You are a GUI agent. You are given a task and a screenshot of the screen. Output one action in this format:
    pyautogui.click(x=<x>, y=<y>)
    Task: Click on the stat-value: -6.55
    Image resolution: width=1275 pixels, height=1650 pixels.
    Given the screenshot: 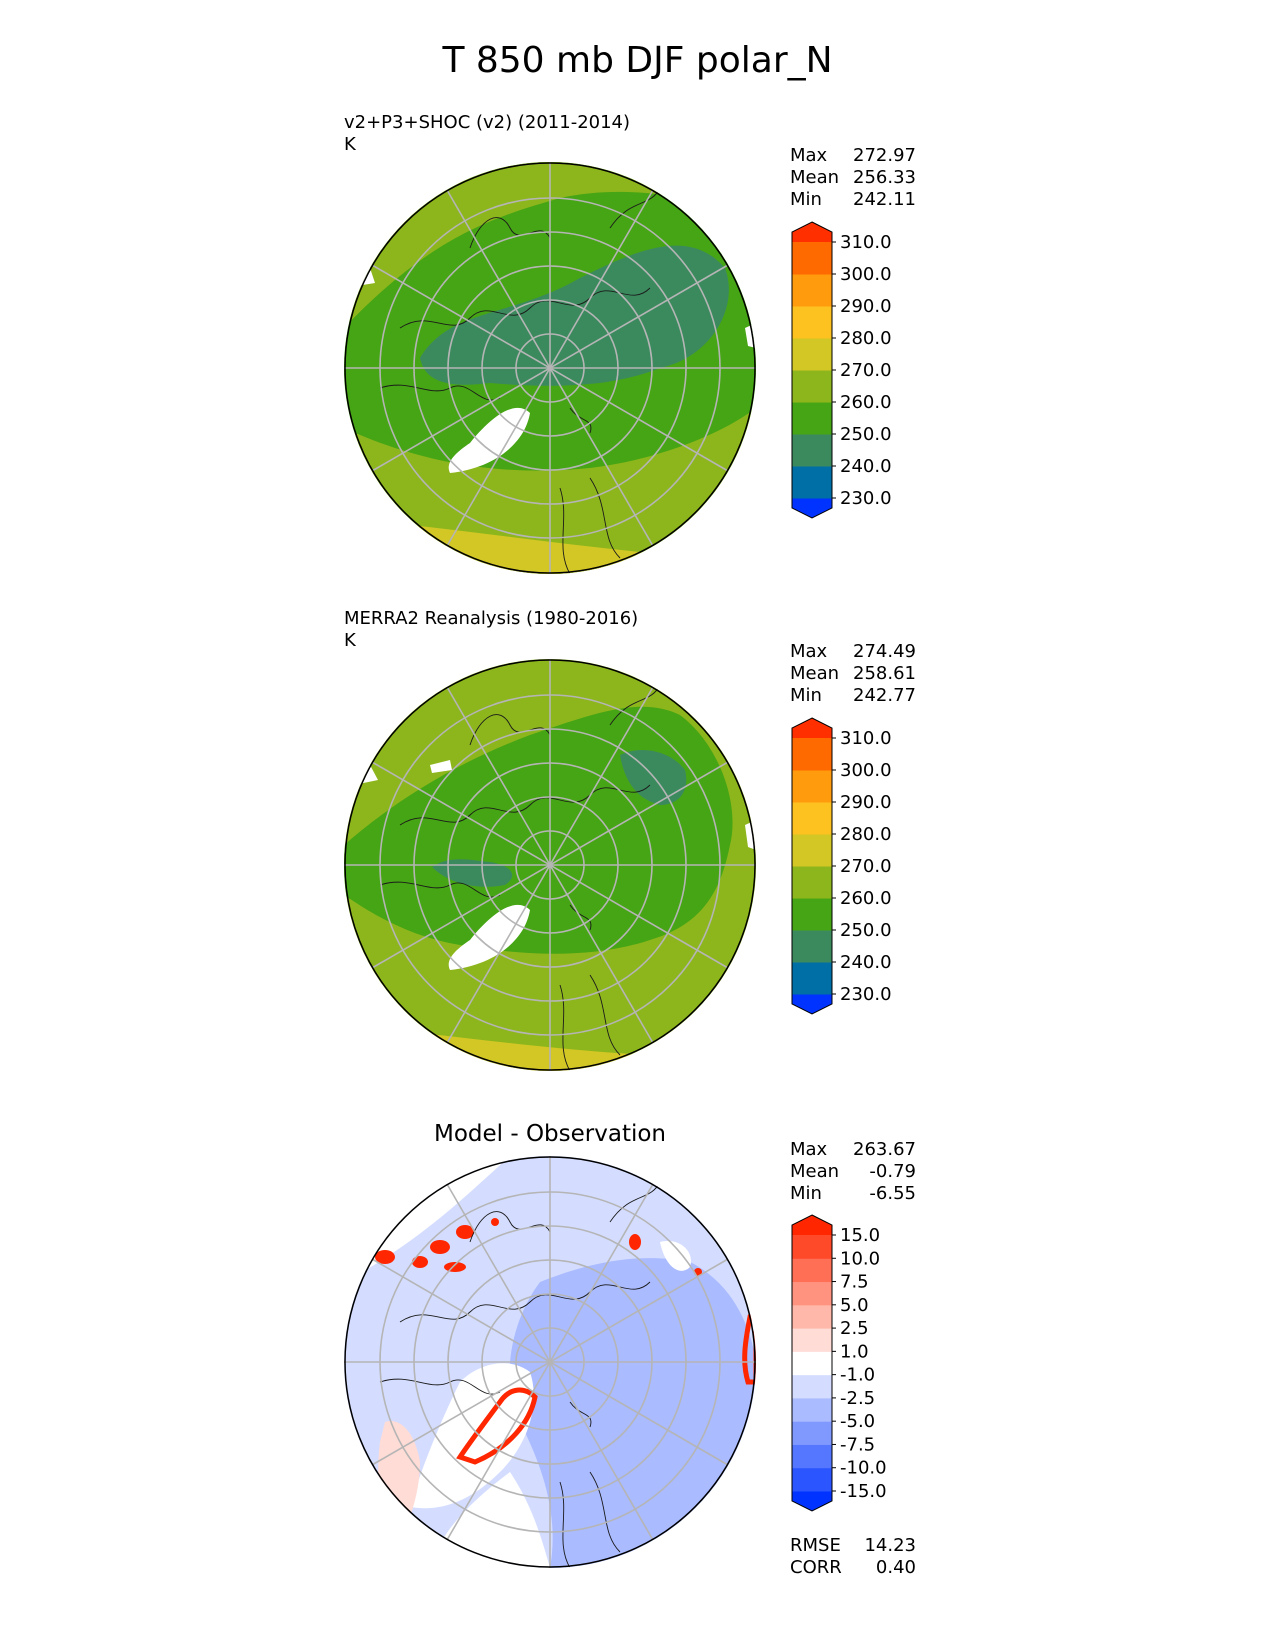 What is the action you would take?
    pyautogui.click(x=892, y=1193)
    